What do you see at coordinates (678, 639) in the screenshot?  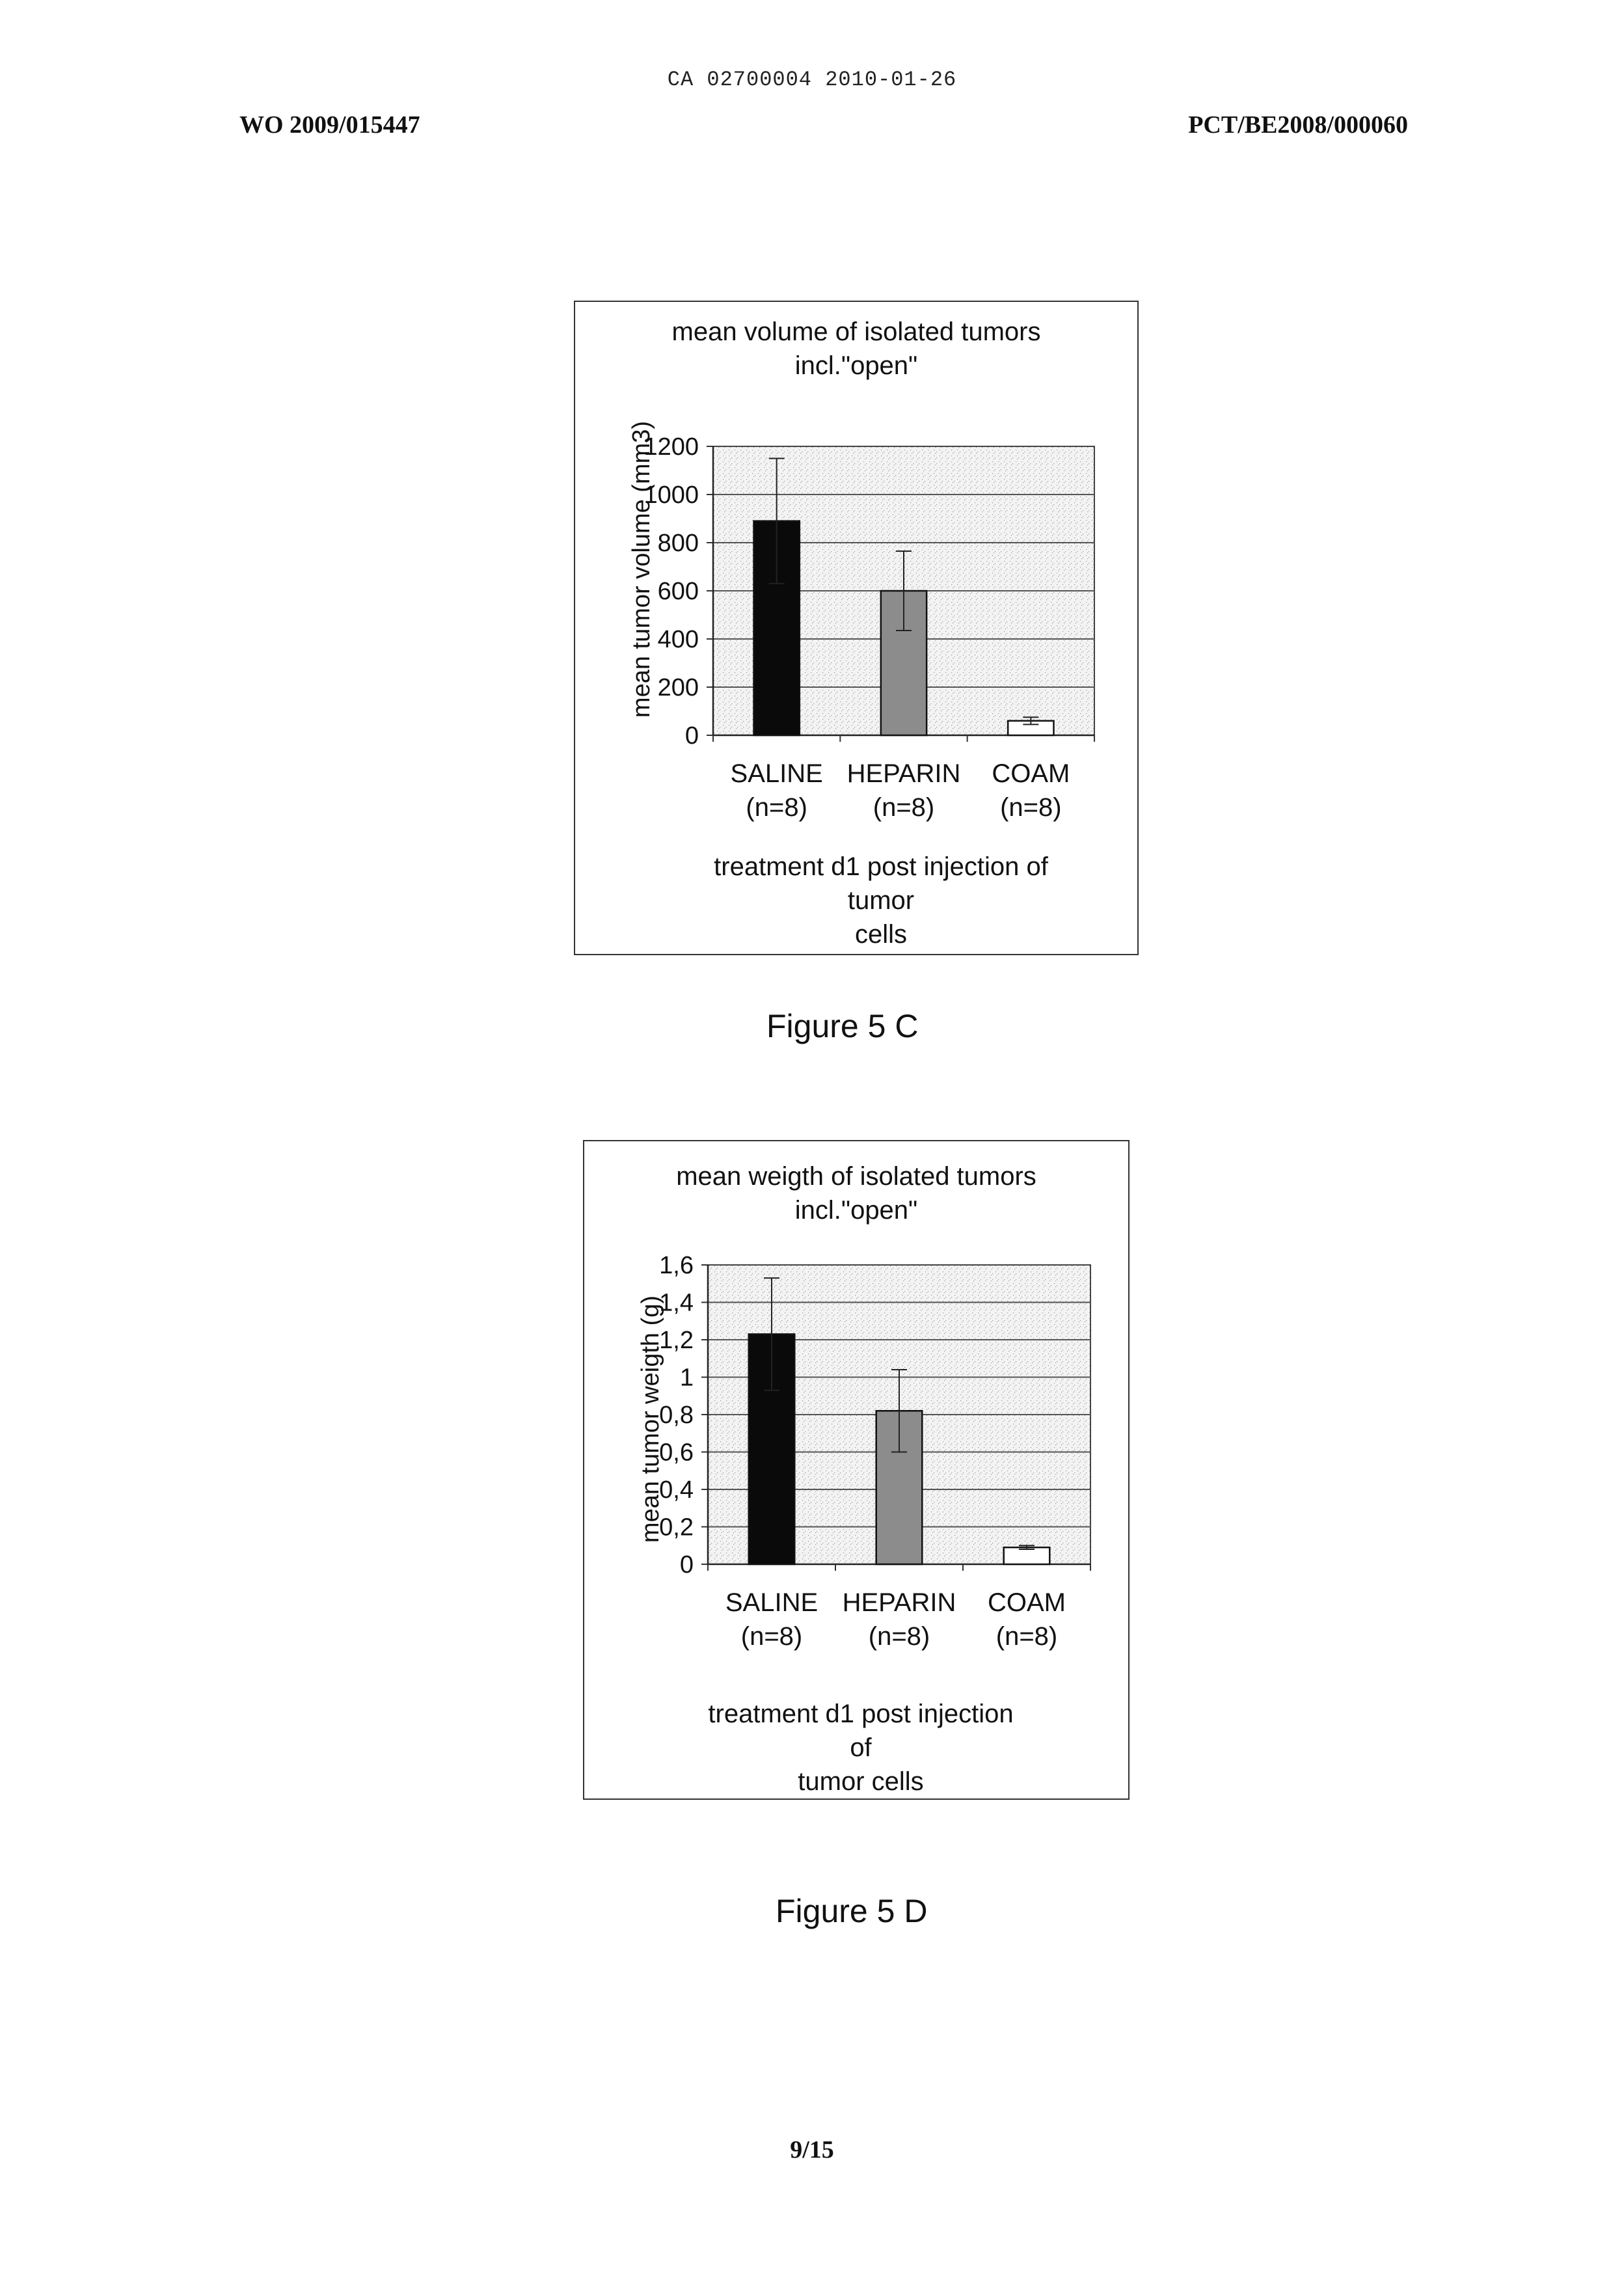 I see `chart-5c-y-tick-label: 400` at bounding box center [678, 639].